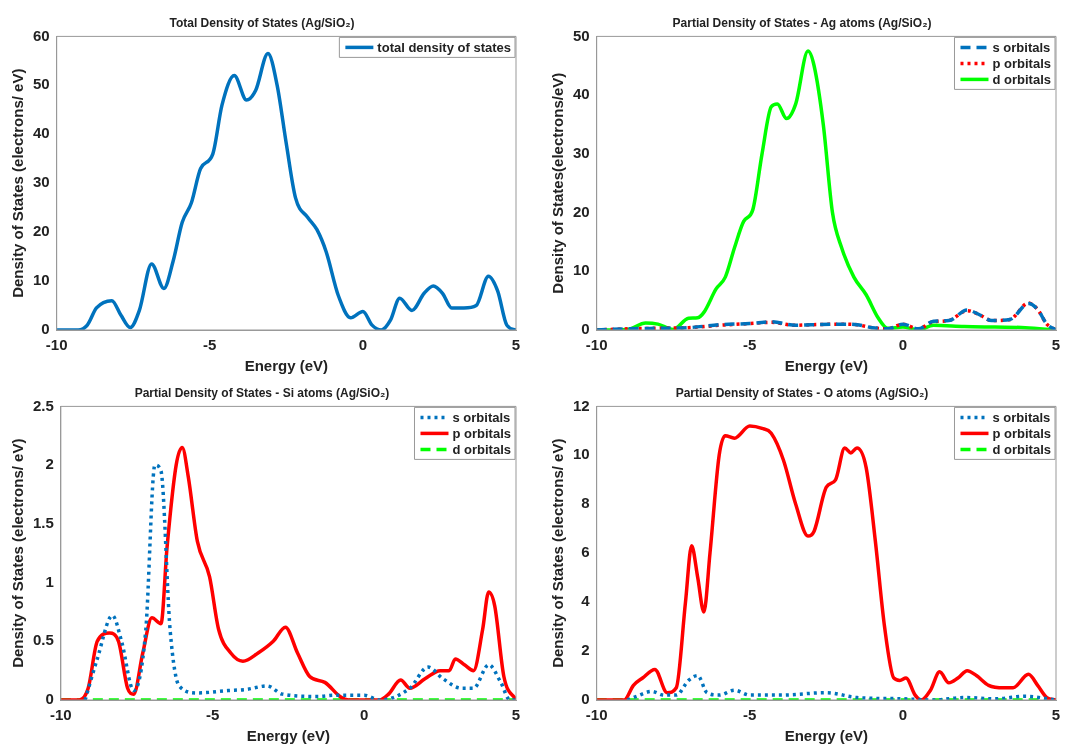 The height and width of the screenshot is (756, 1087). Describe the element at coordinates (43, 405) in the screenshot. I see `y-tick-label: 2.5` at that location.